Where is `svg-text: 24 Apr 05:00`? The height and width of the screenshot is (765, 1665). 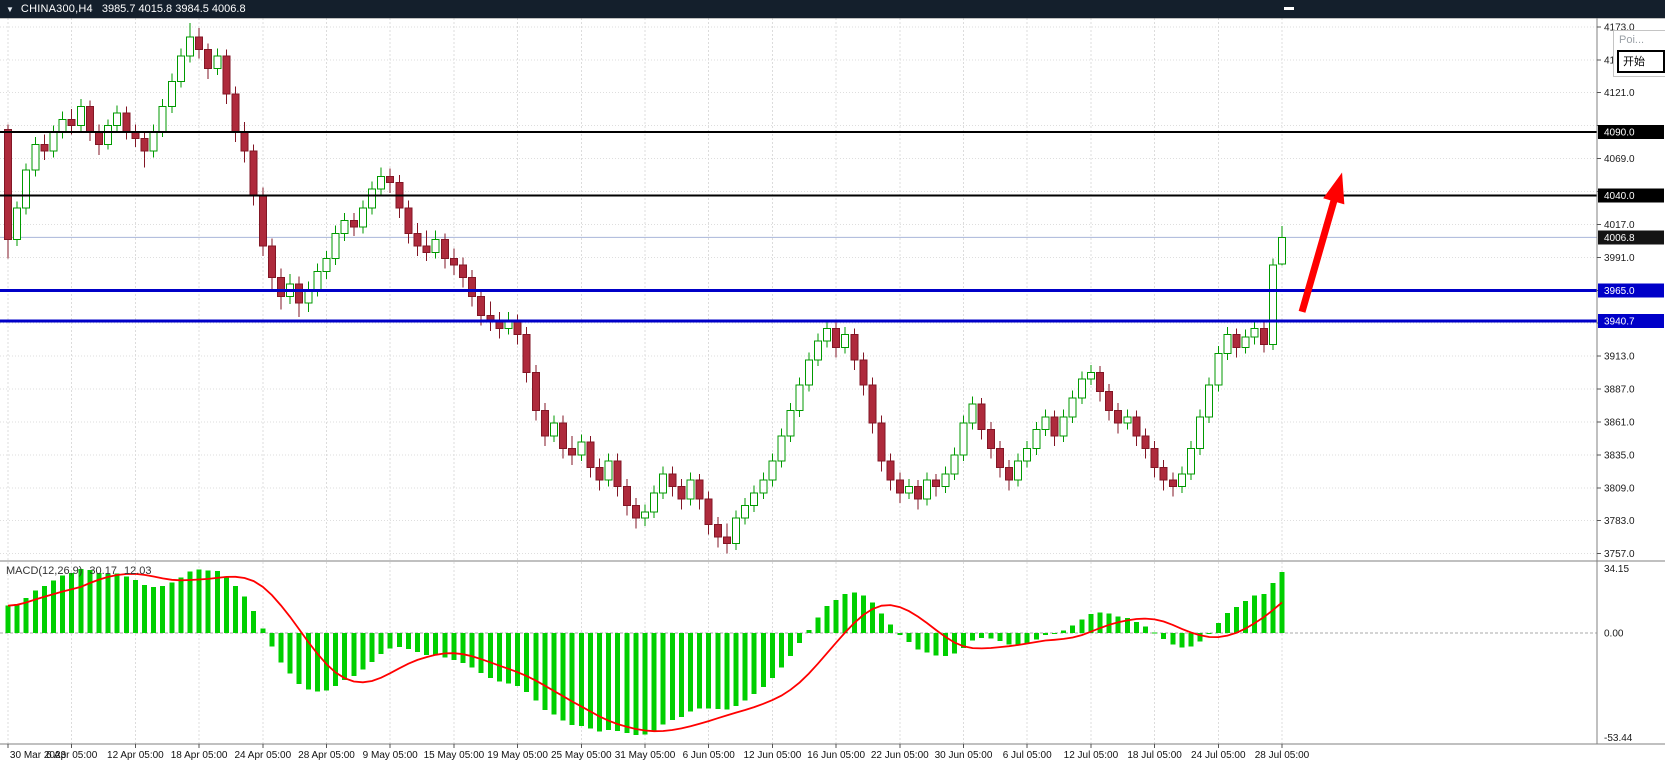
svg-text: 24 Apr 05:00 is located at coordinates (262, 755).